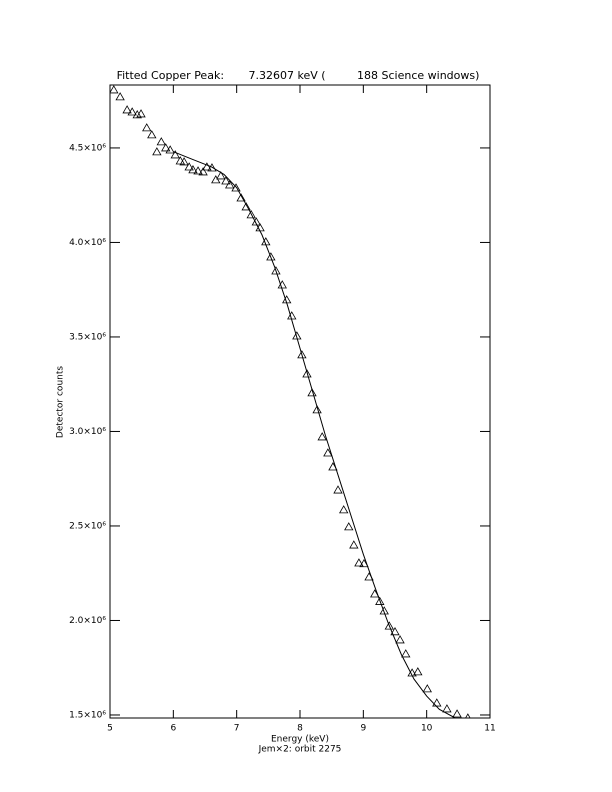 The image size is (612, 792). Describe the element at coordinates (173, 729) in the screenshot. I see `x-tick-label: 6` at that location.